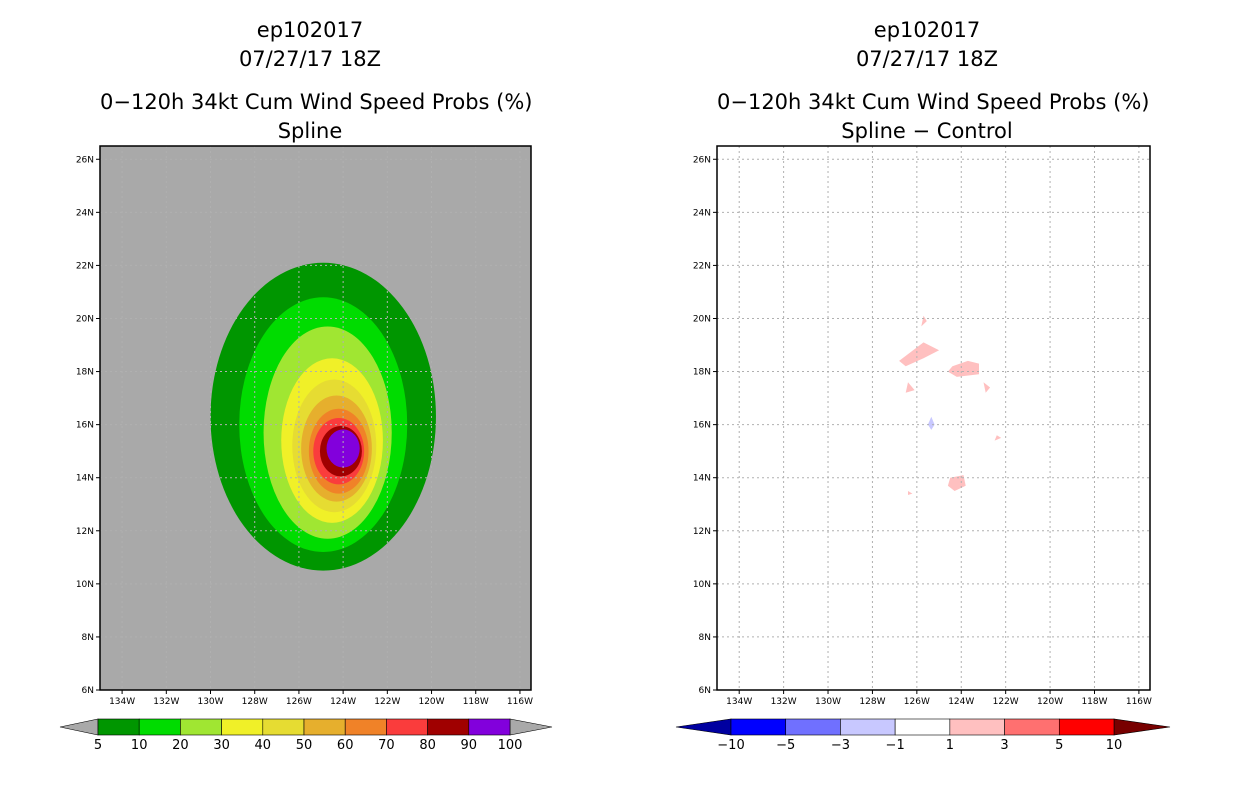 The height and width of the screenshot is (800, 1236). Describe the element at coordinates (950, 745) in the screenshot. I see `colorbar-label: 1` at that location.